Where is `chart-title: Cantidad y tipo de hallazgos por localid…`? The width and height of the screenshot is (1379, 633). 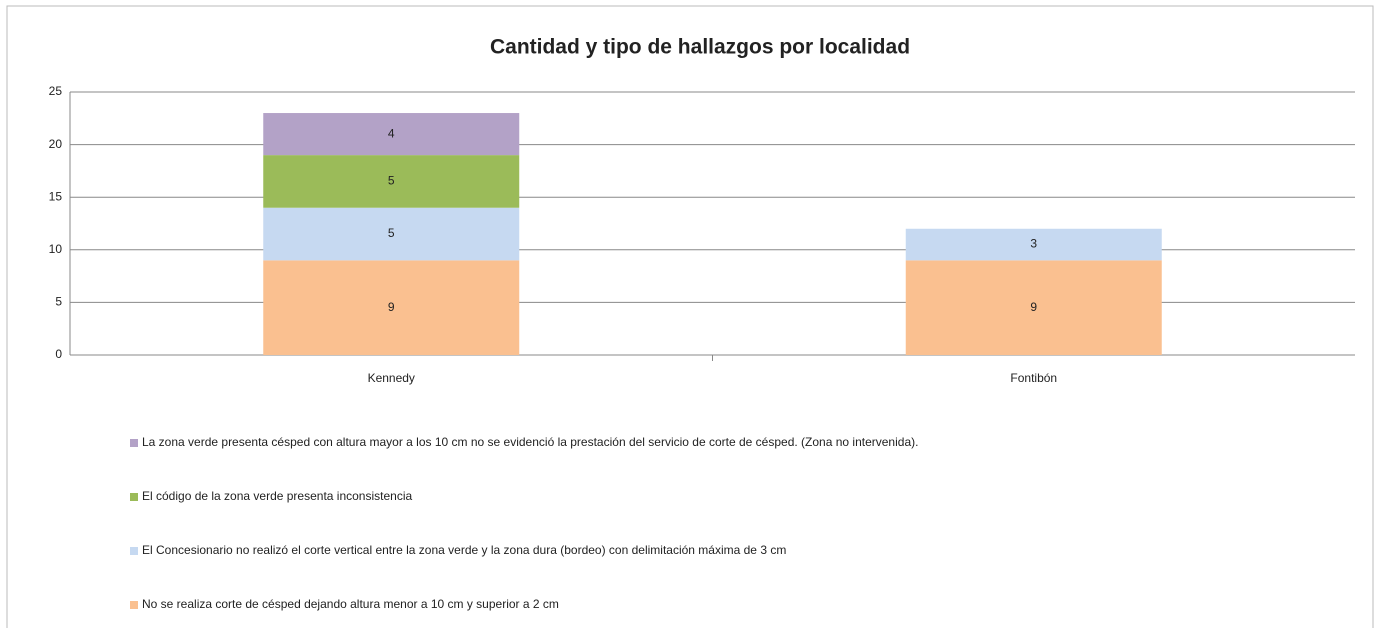 chart-title: Cantidad y tipo de hallazgos por localid… is located at coordinates (700, 47).